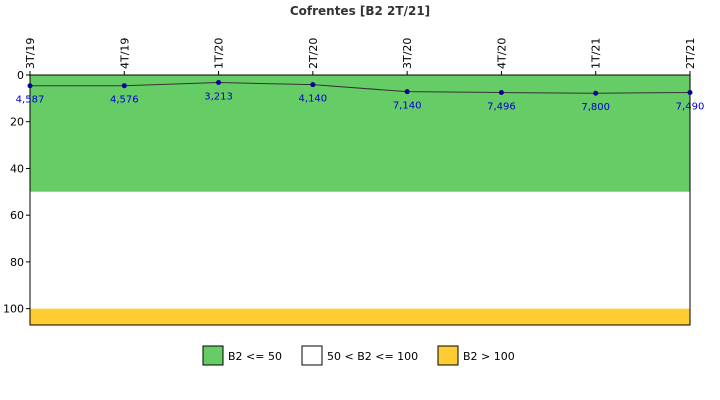  I want to click on data-label: 3,213, so click(218, 97).